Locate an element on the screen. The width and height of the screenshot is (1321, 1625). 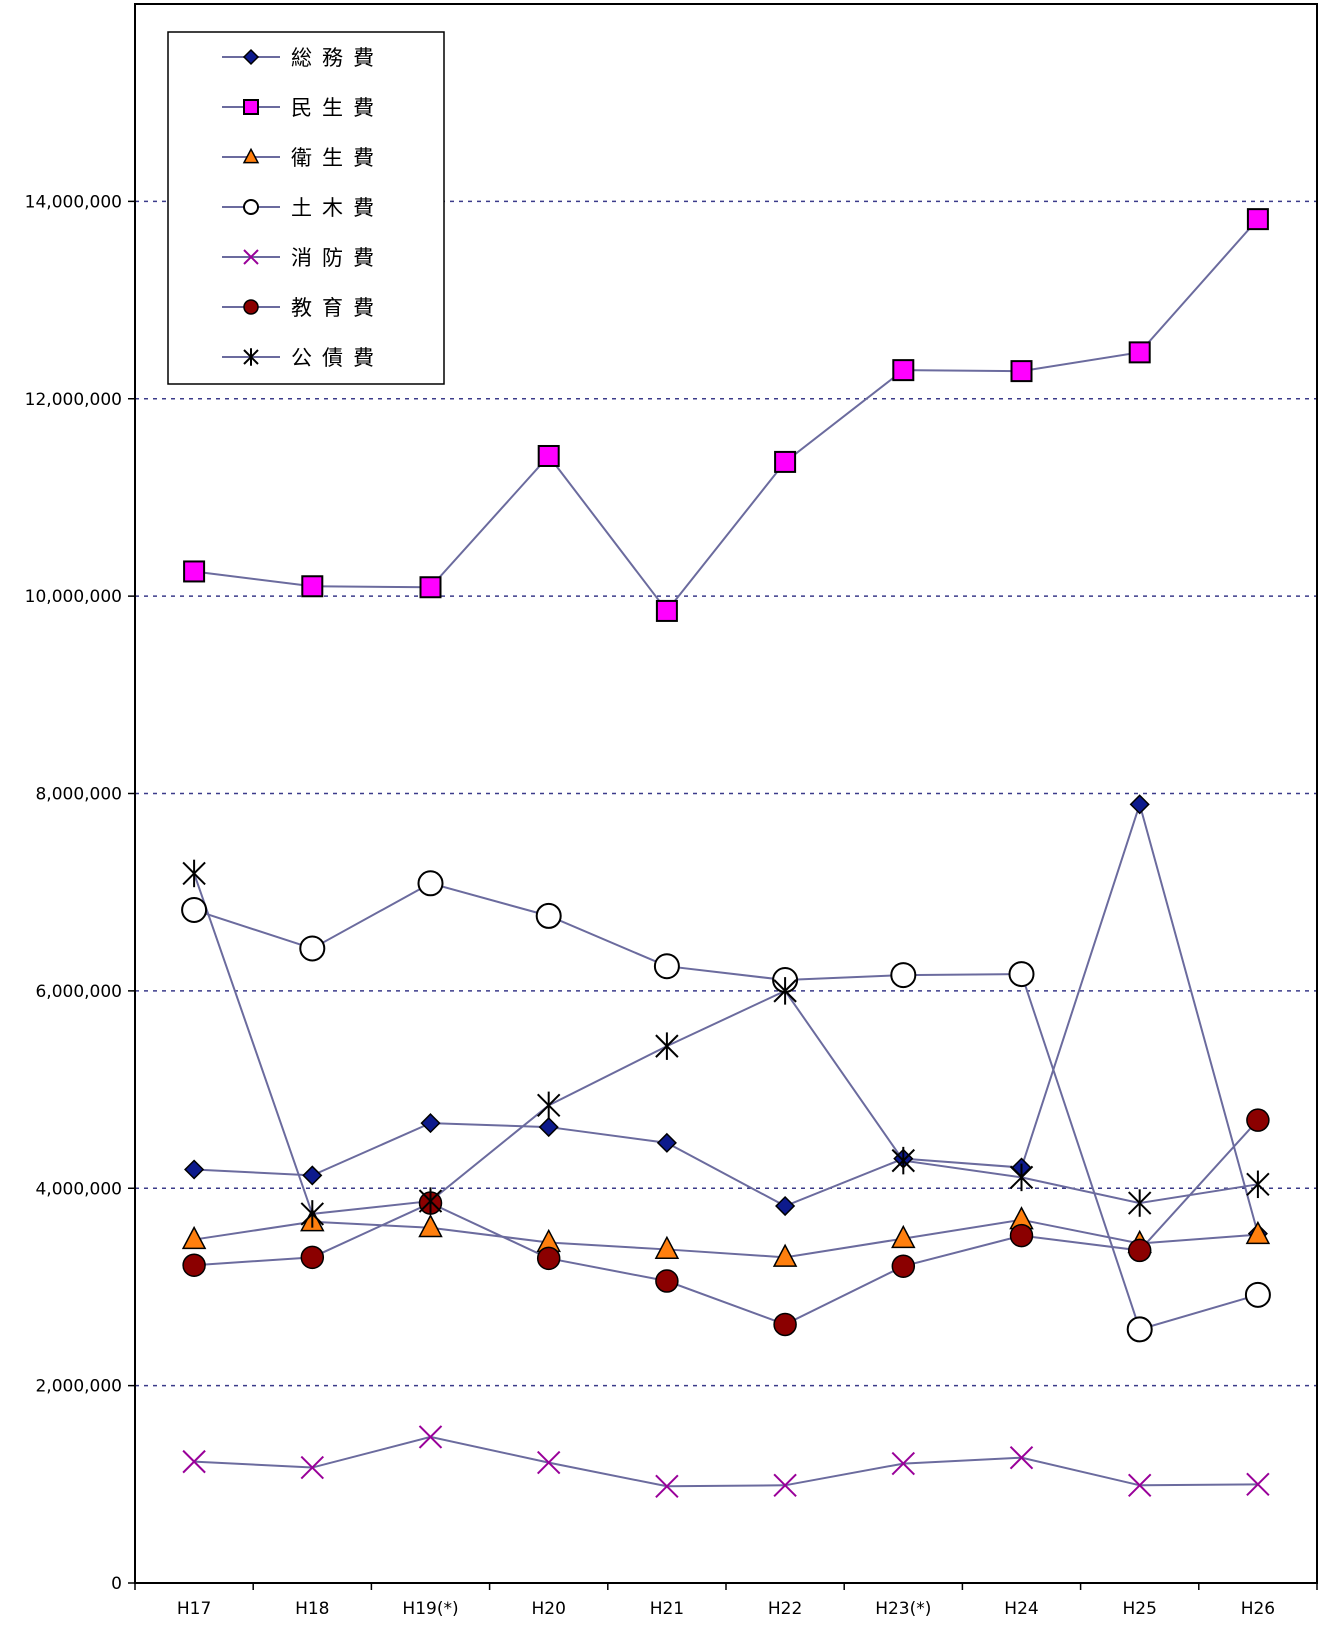
x-tick-label: H19(*) is located at coordinates (430, 1609).